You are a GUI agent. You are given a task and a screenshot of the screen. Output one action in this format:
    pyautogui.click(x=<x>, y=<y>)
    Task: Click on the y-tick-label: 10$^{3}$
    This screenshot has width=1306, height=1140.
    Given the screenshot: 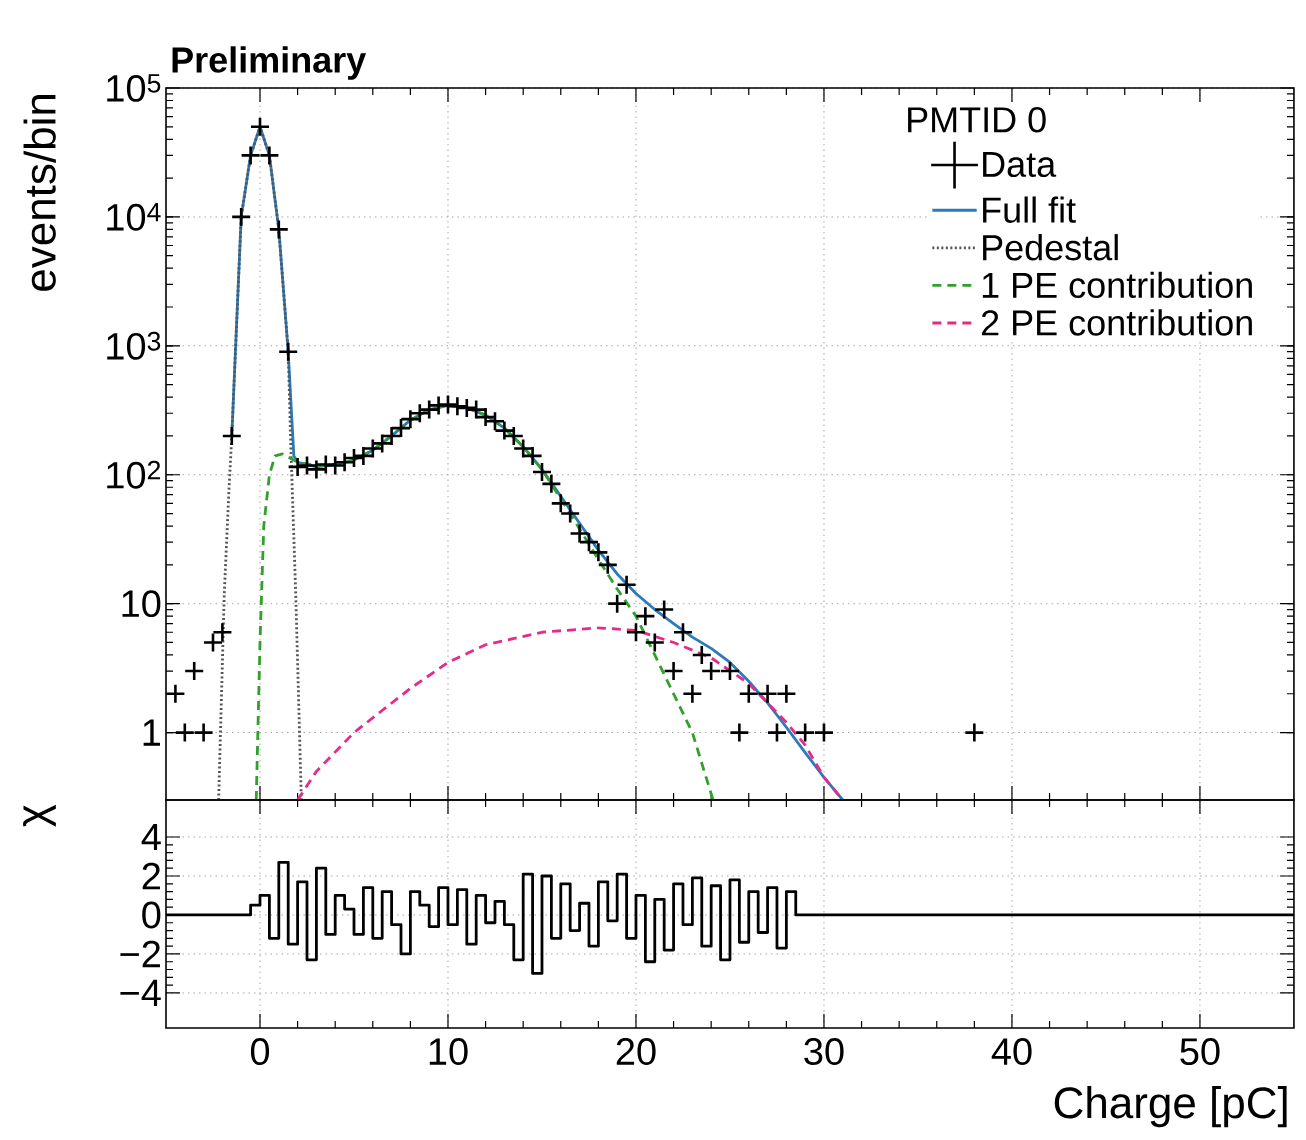 What is the action you would take?
    pyautogui.click(x=134, y=345)
    